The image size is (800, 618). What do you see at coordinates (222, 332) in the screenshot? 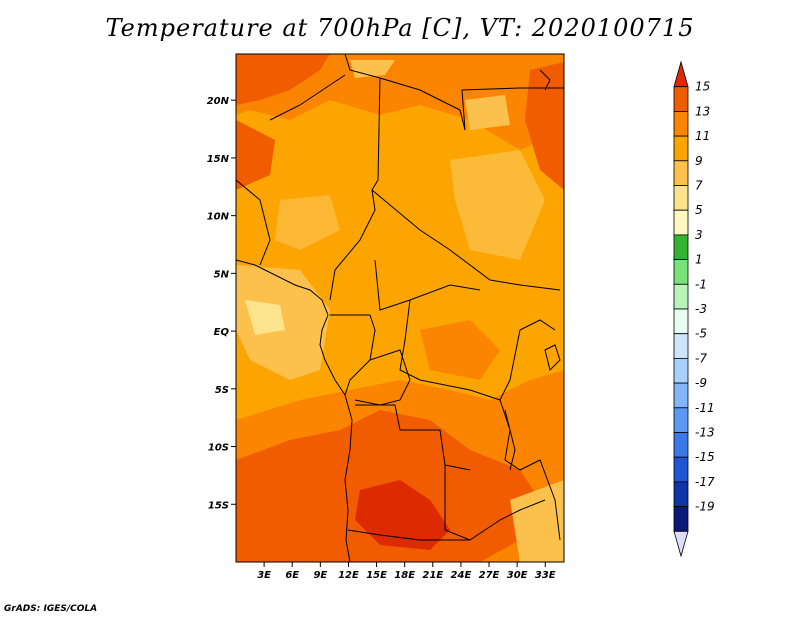
I see `lat-tick-label: EQ` at bounding box center [222, 332].